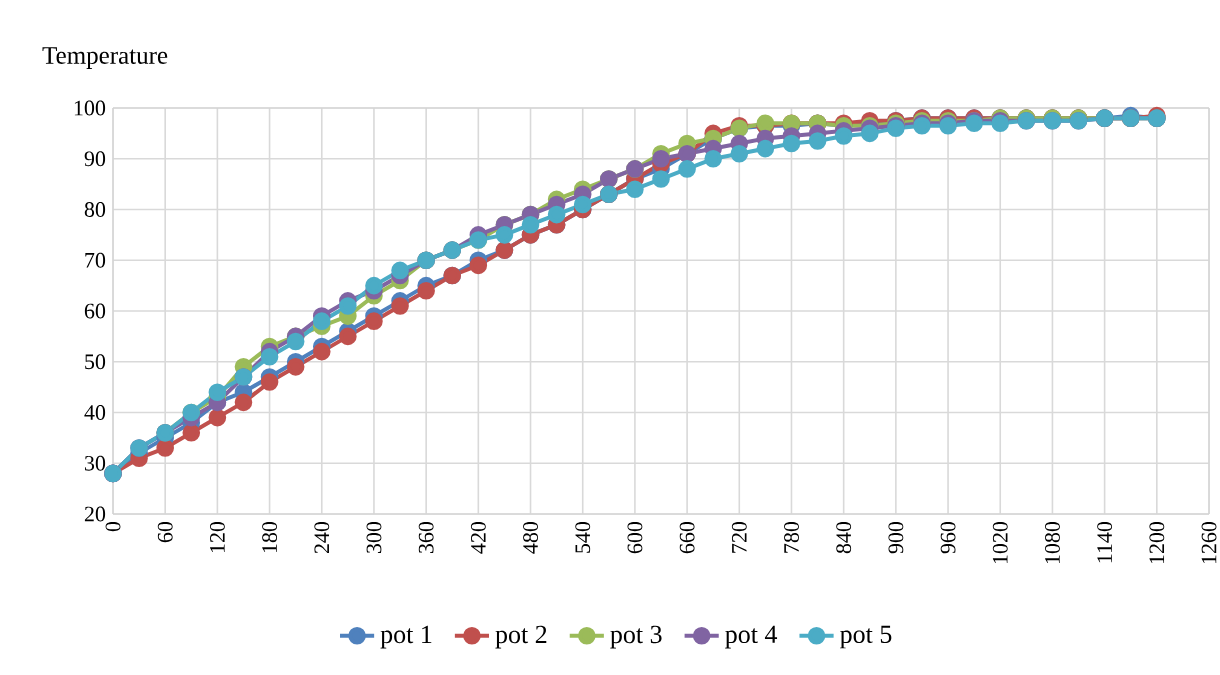  I want to click on y-tick-label: 50, so click(95, 362).